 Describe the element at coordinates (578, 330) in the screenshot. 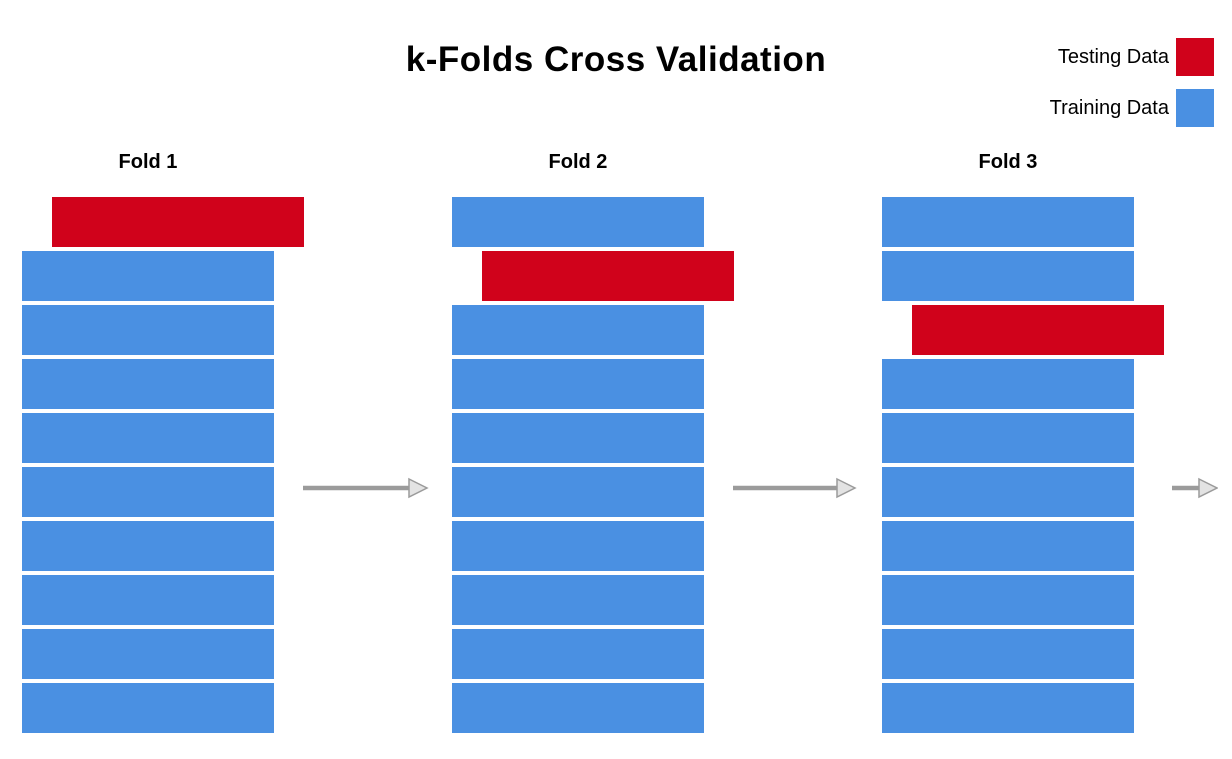

I see `fold-2-segment-3-train-bar` at that location.